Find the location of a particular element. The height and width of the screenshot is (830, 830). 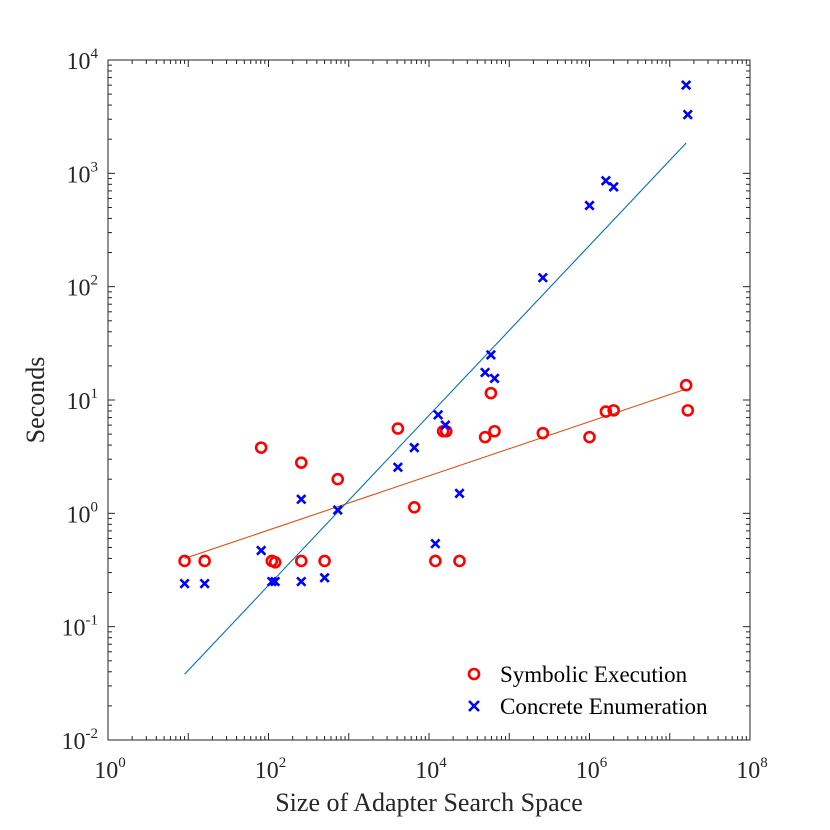

x-tick-label: 10⁰ is located at coordinates (110, 769).